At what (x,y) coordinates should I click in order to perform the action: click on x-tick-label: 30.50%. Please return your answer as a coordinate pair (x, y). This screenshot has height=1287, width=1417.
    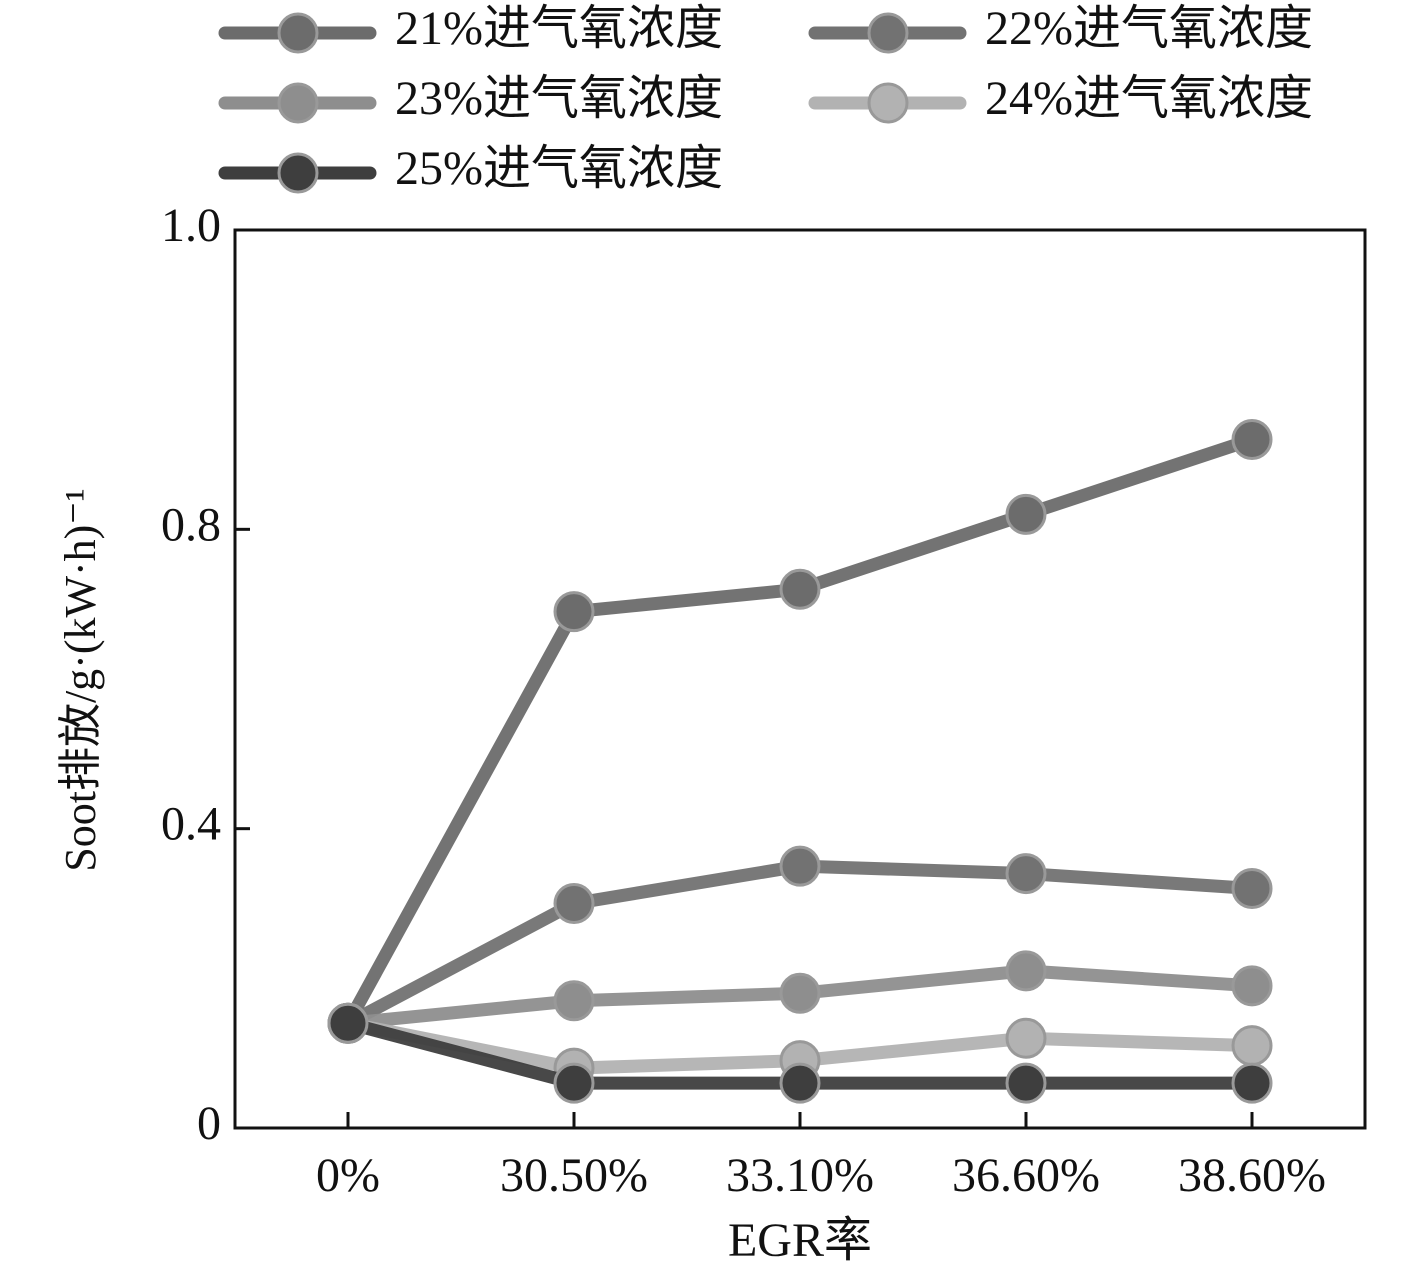
    Looking at the image, I should click on (574, 1175).